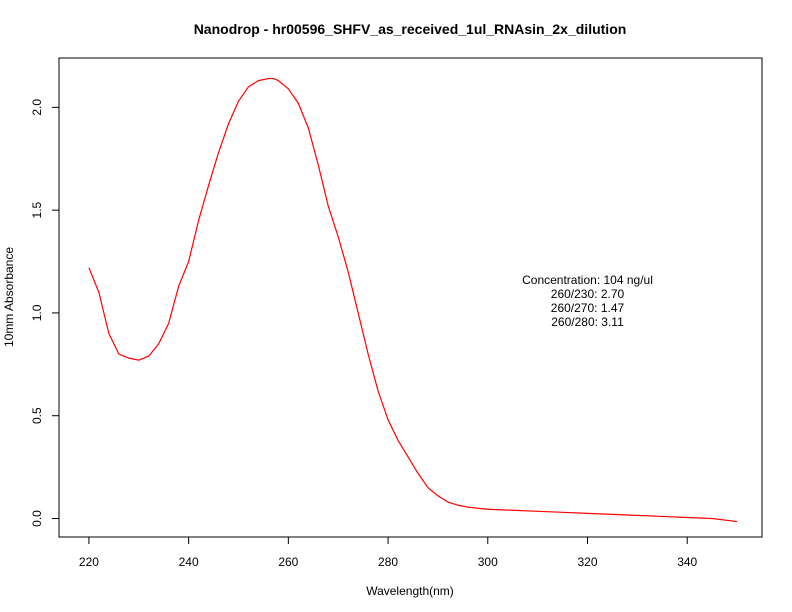  Describe the element at coordinates (37, 209) in the screenshot. I see `y-tick-label: 1.5` at that location.